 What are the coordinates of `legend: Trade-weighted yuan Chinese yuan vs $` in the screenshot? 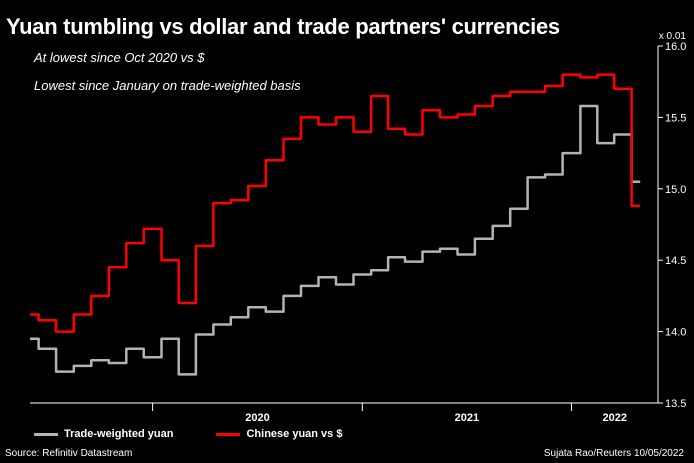 It's located at (208, 434).